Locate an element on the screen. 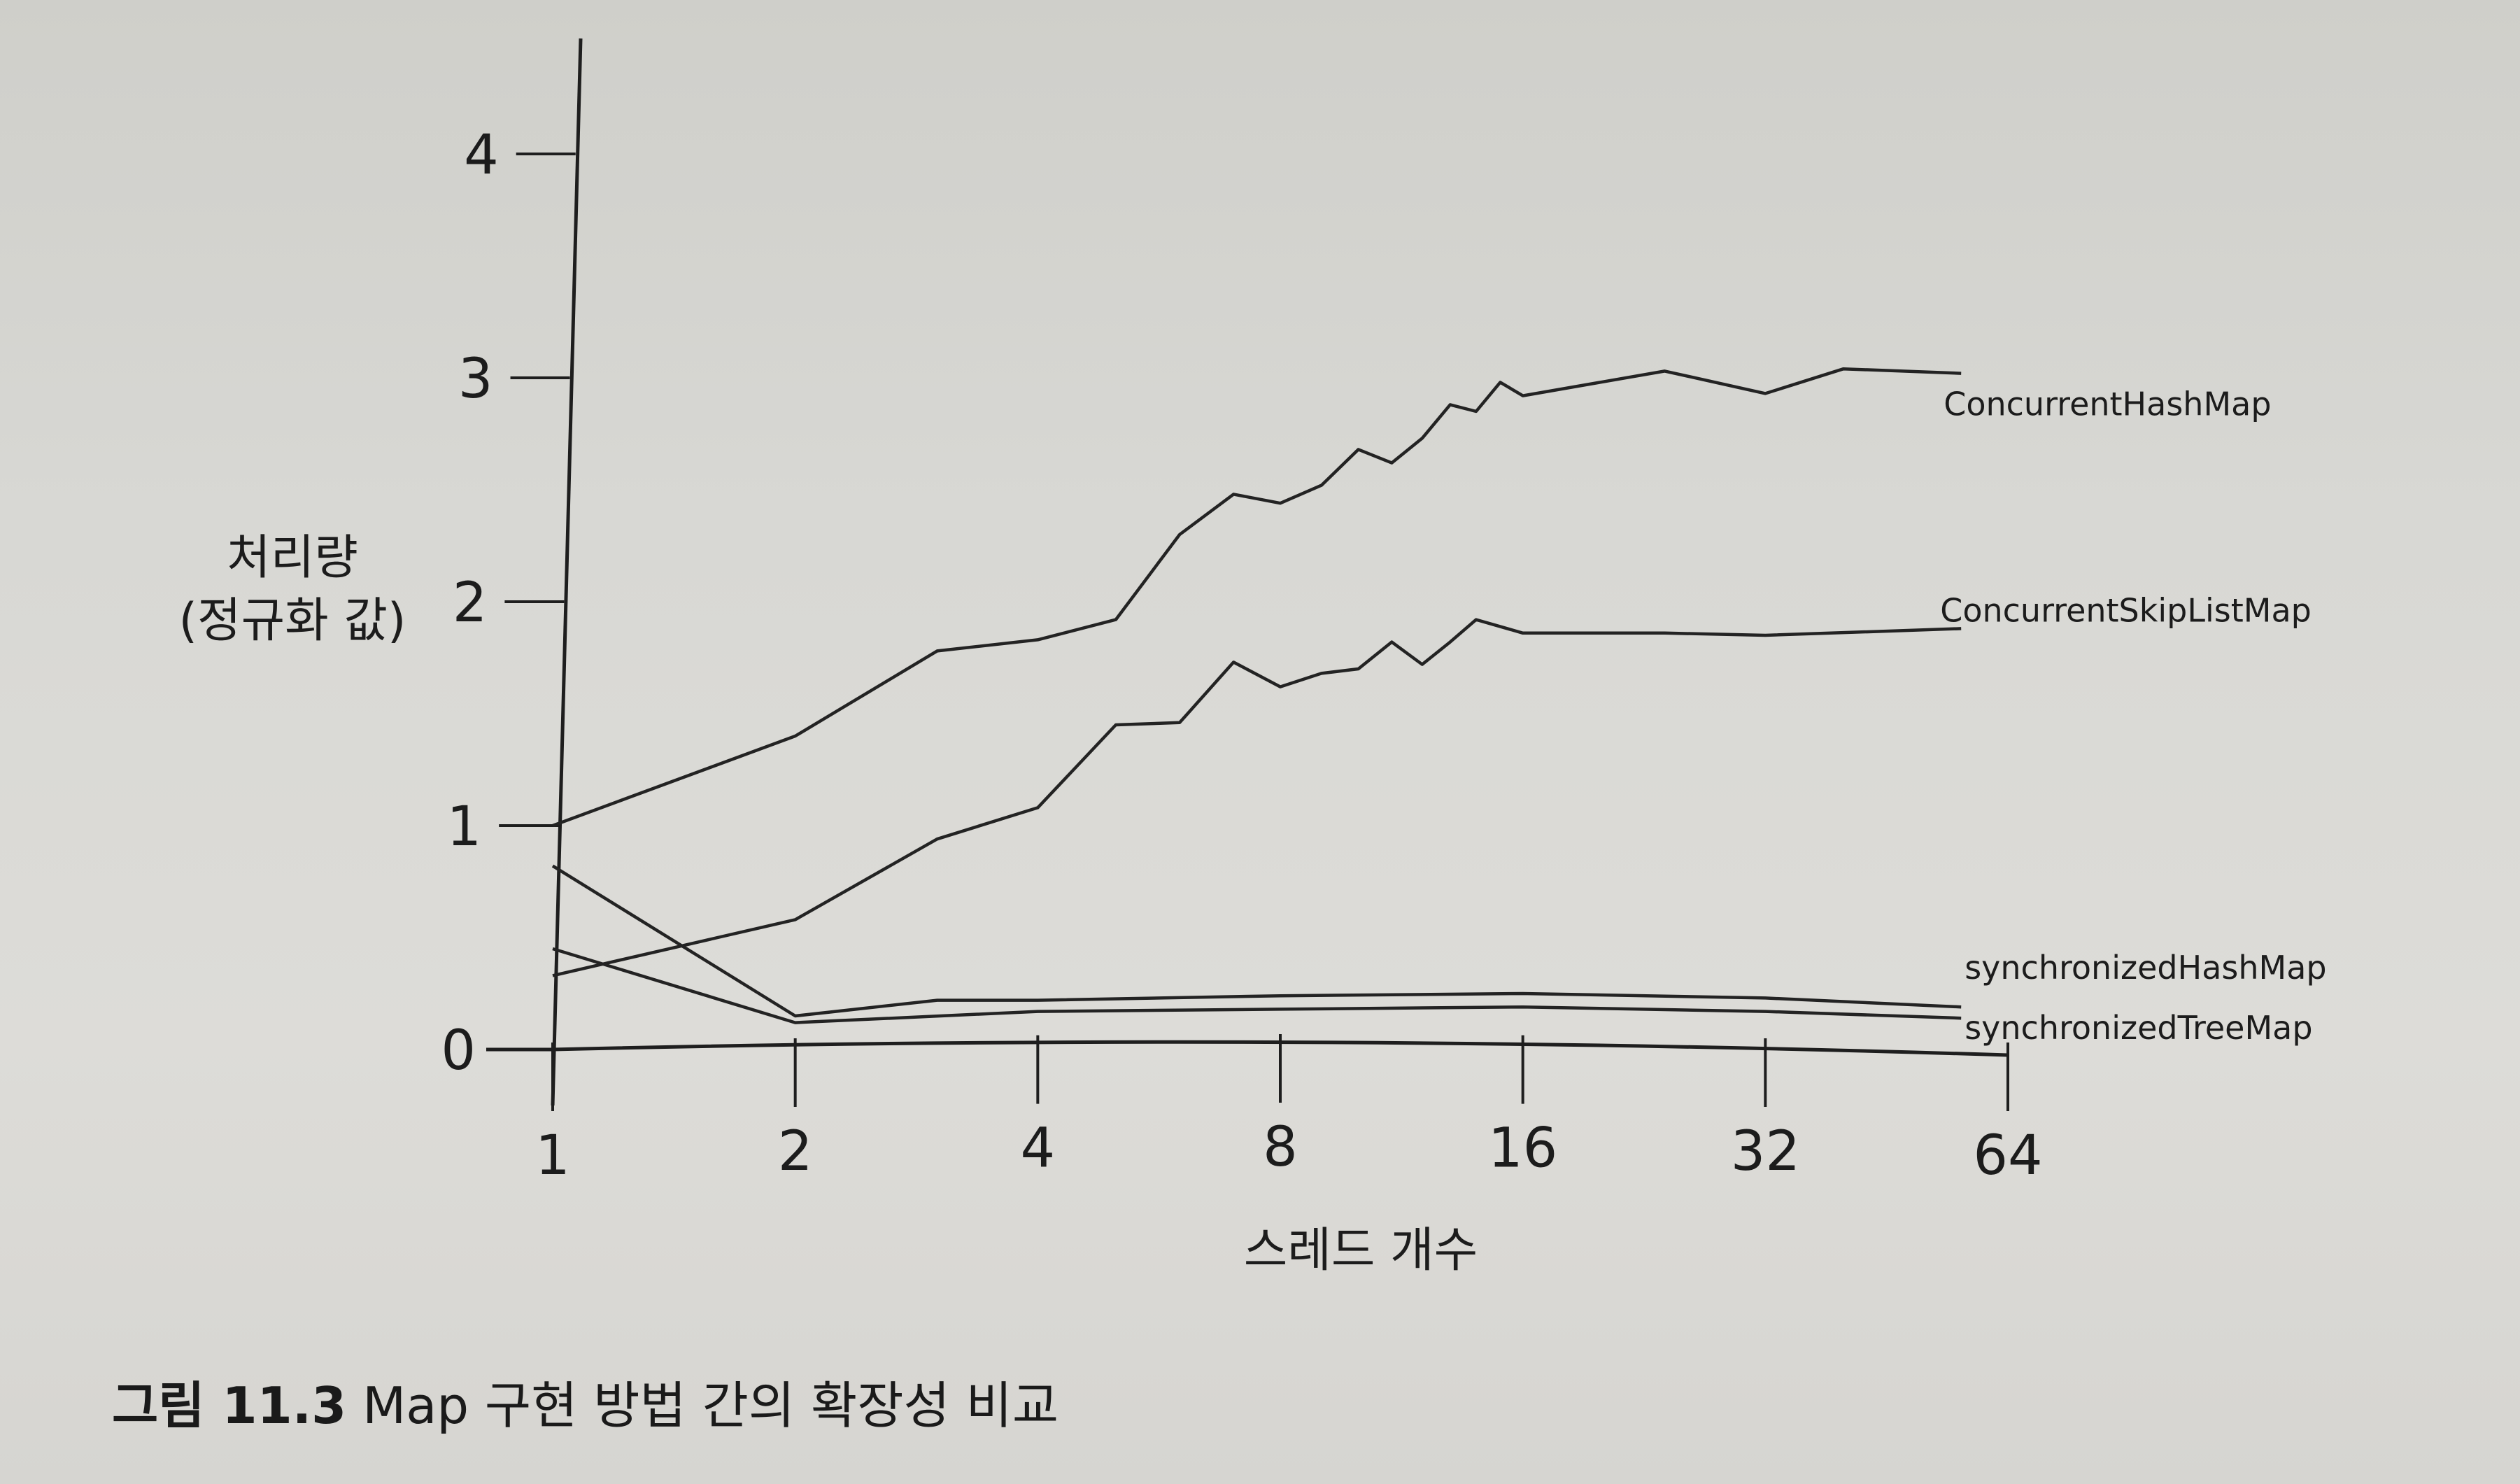  x-tick-label-8: 8 is located at coordinates (1280, 1147).